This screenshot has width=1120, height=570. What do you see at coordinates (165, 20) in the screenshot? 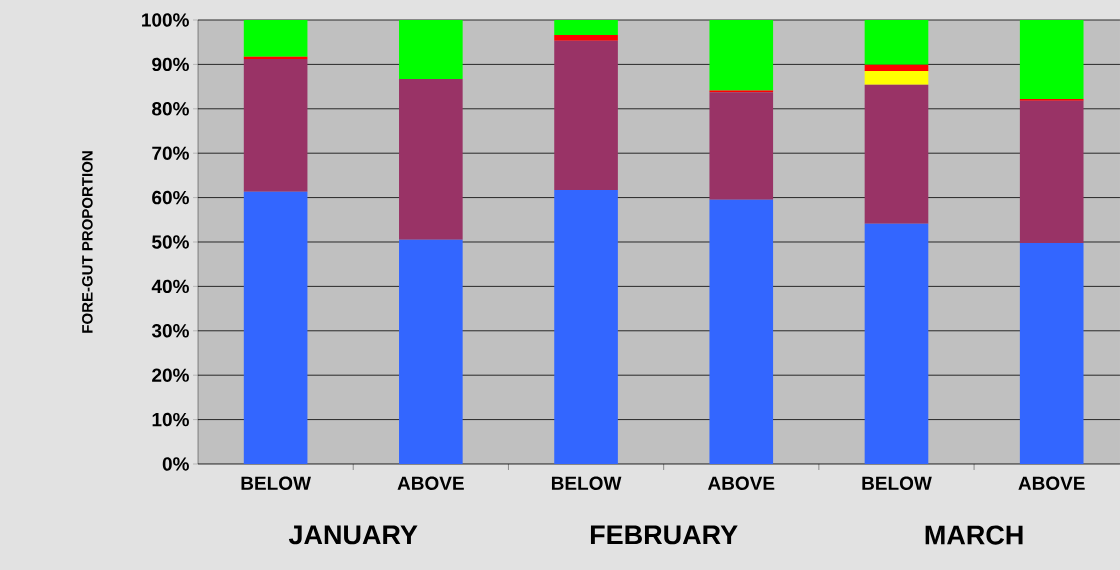
I see `y-tick-label: 100%` at bounding box center [165, 20].